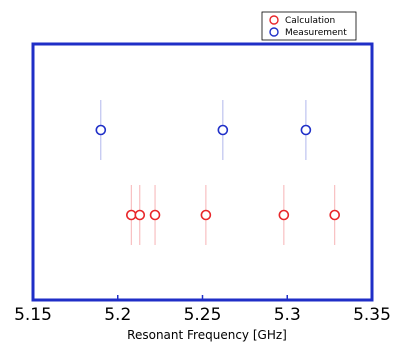 The width and height of the screenshot is (394, 345). Describe the element at coordinates (274, 32) in the screenshot. I see `legend-marker-measurement` at that location.